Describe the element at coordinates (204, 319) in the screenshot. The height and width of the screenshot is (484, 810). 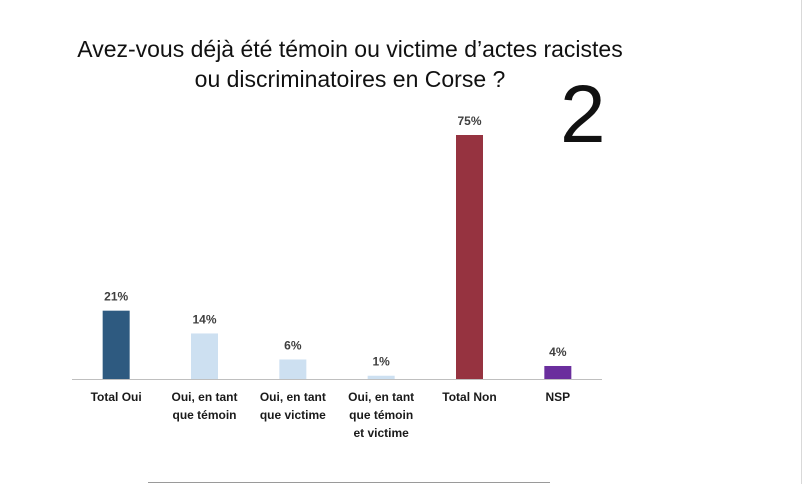
I see `value-label: 14%` at that location.